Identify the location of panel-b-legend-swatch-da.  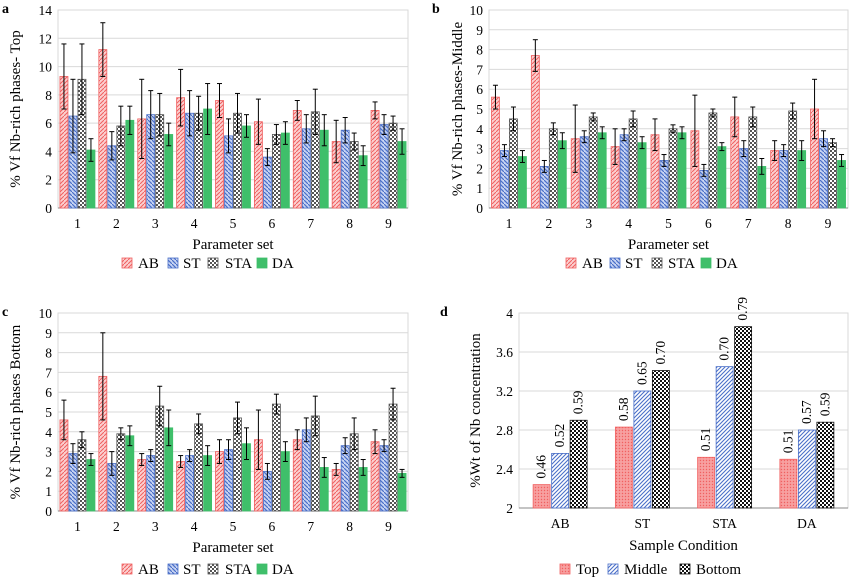
(706, 263).